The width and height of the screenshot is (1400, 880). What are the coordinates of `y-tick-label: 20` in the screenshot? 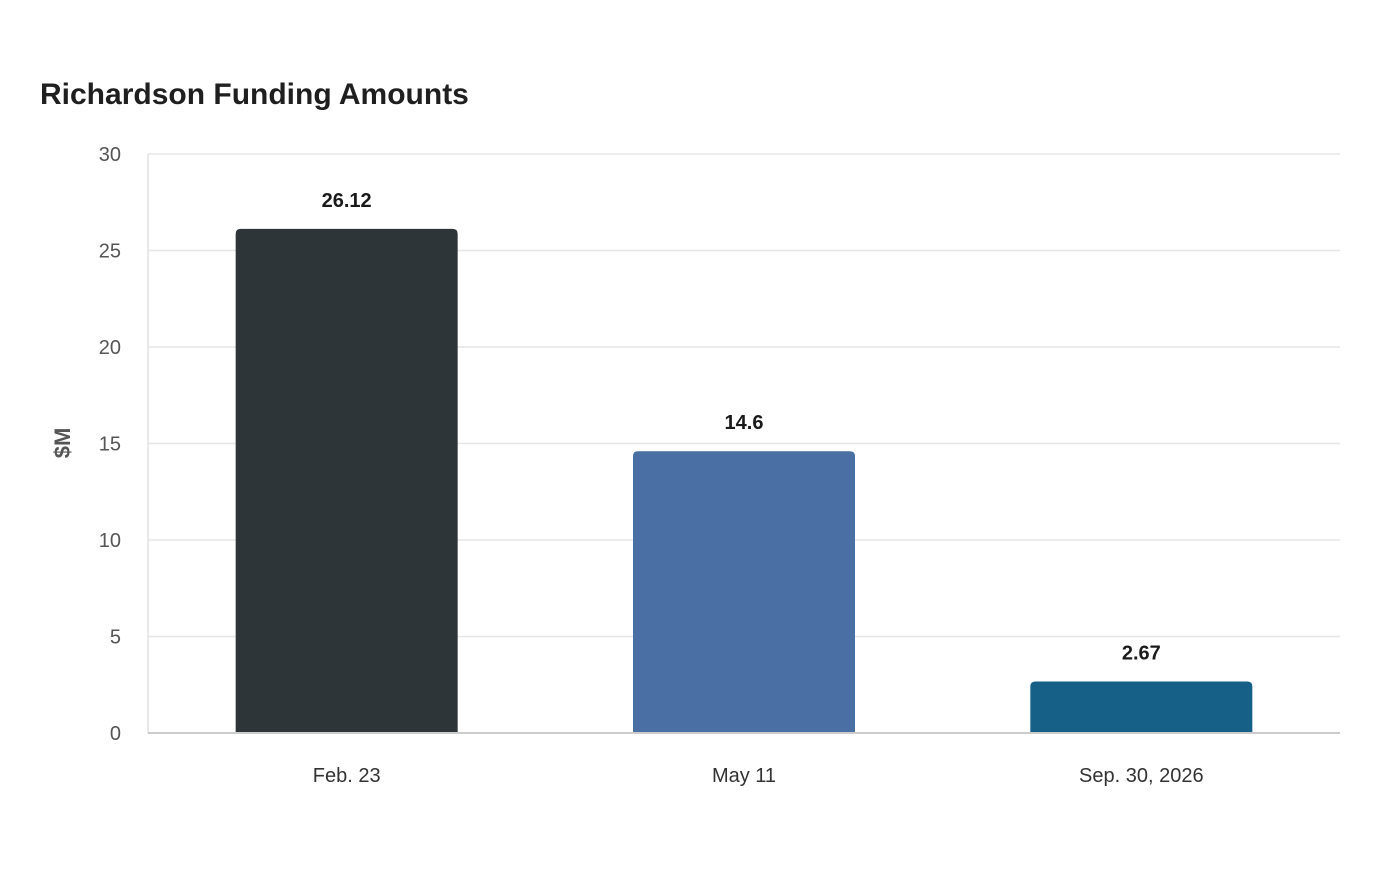 It's located at (110, 348).